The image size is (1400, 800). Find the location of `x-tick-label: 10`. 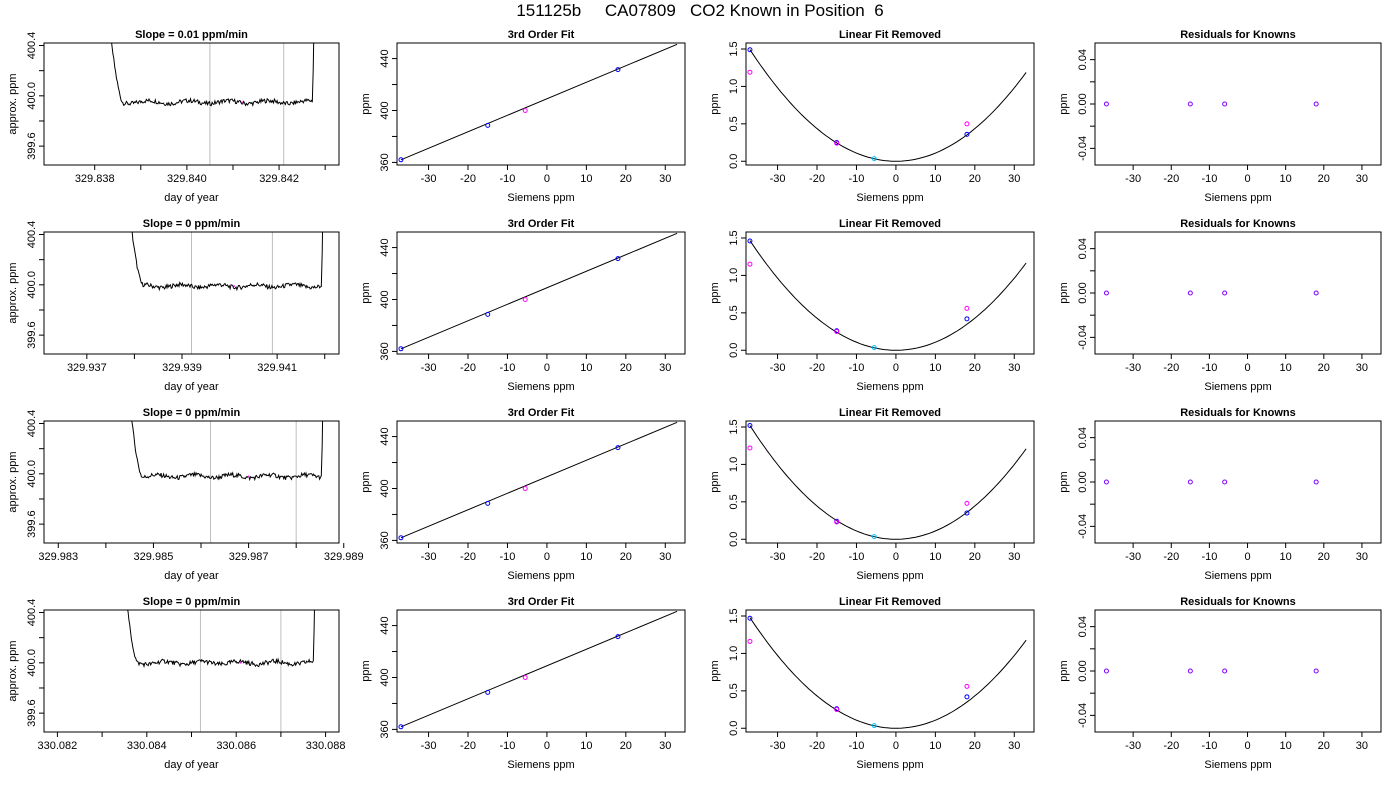

x-tick-label: 10 is located at coordinates (586, 368).